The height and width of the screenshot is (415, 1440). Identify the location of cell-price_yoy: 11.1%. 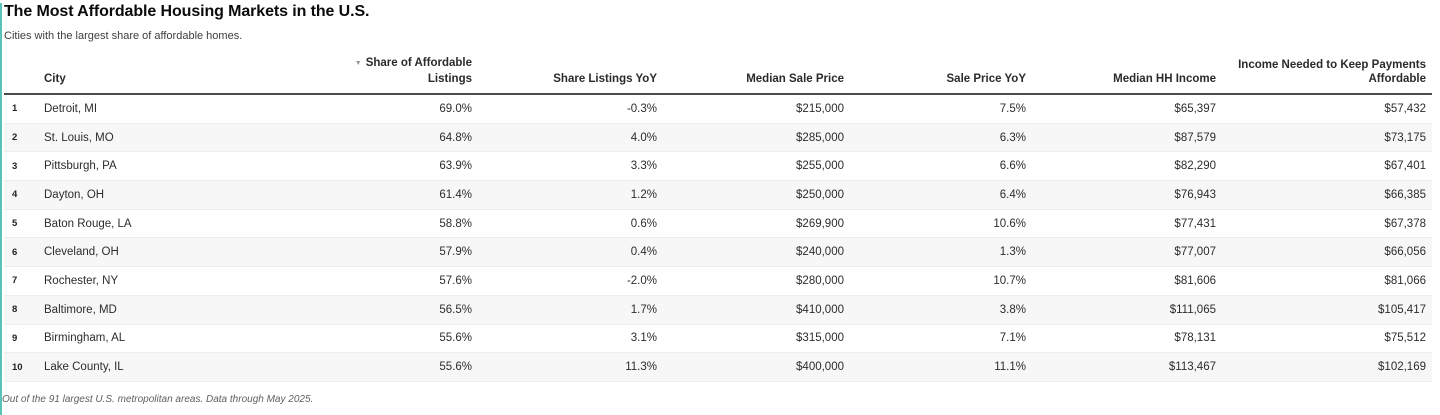
(935, 367).